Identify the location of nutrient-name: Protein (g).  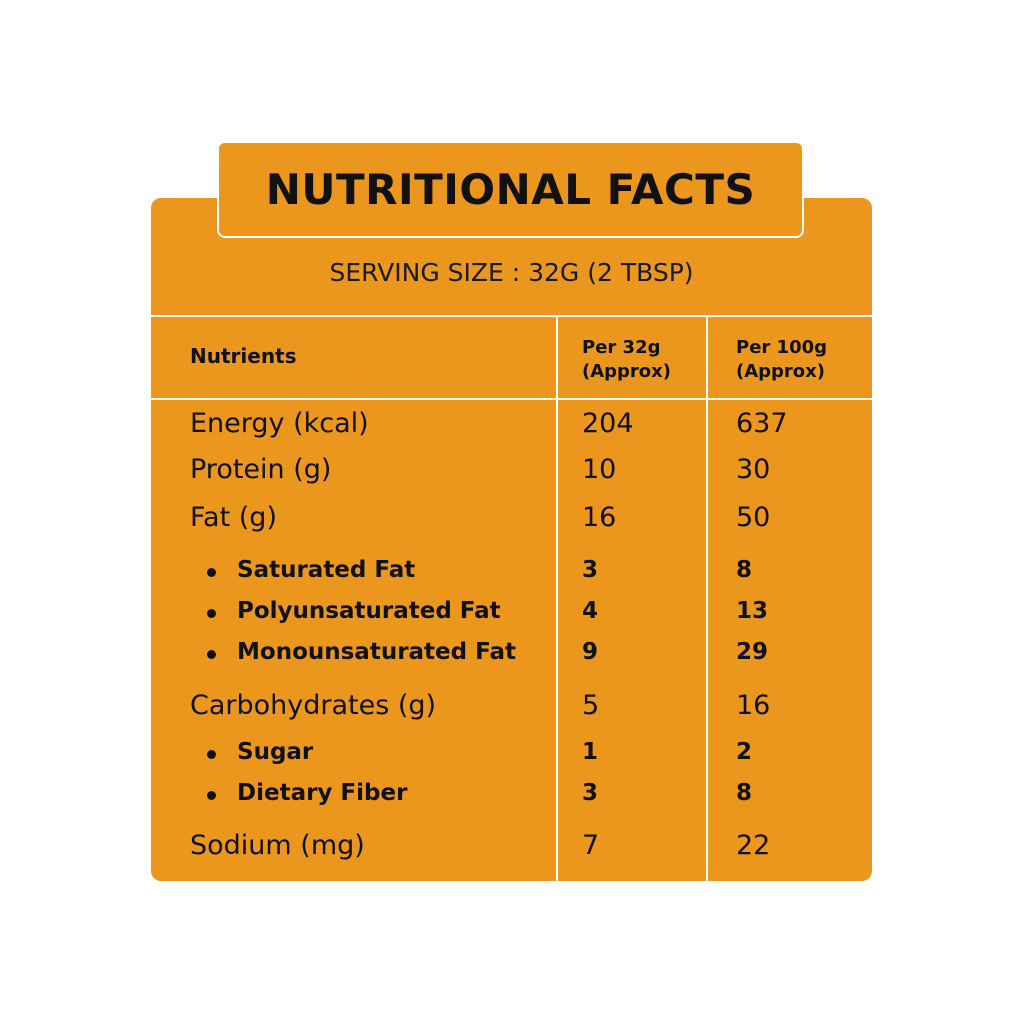
(261, 469).